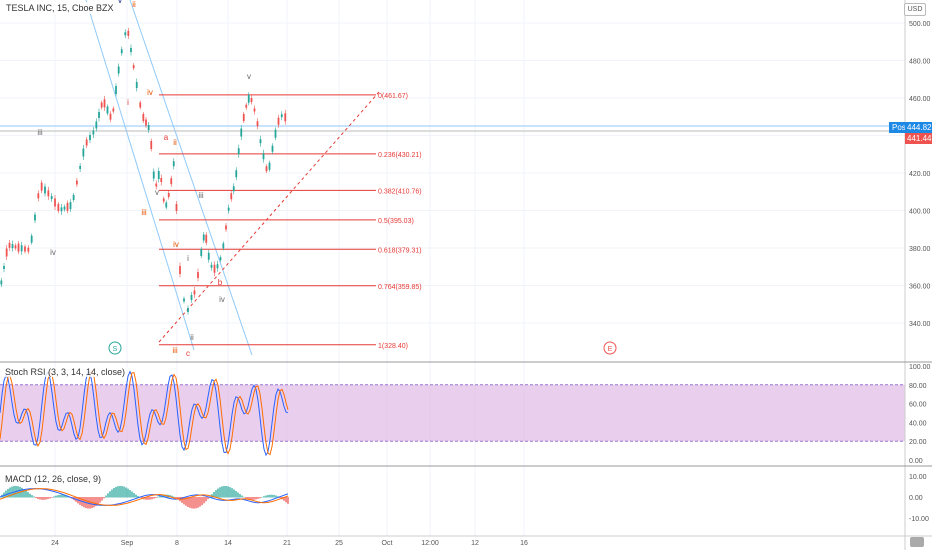  I want to click on trend-line, so click(140, 175).